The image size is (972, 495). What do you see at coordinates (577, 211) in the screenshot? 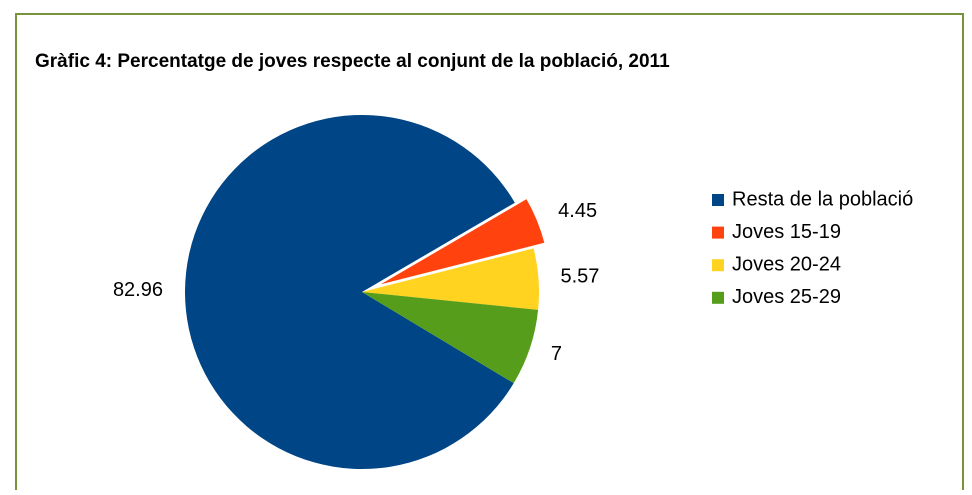
I see `data-label: 4.45` at bounding box center [577, 211].